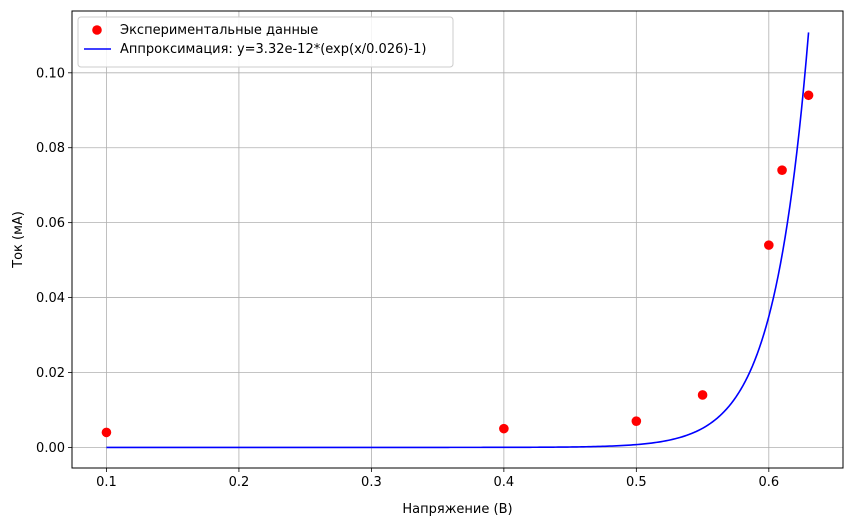 This screenshot has height=525, width=855. Describe the element at coordinates (50, 73) in the screenshot. I see `y-tick-label: 0.10` at that location.